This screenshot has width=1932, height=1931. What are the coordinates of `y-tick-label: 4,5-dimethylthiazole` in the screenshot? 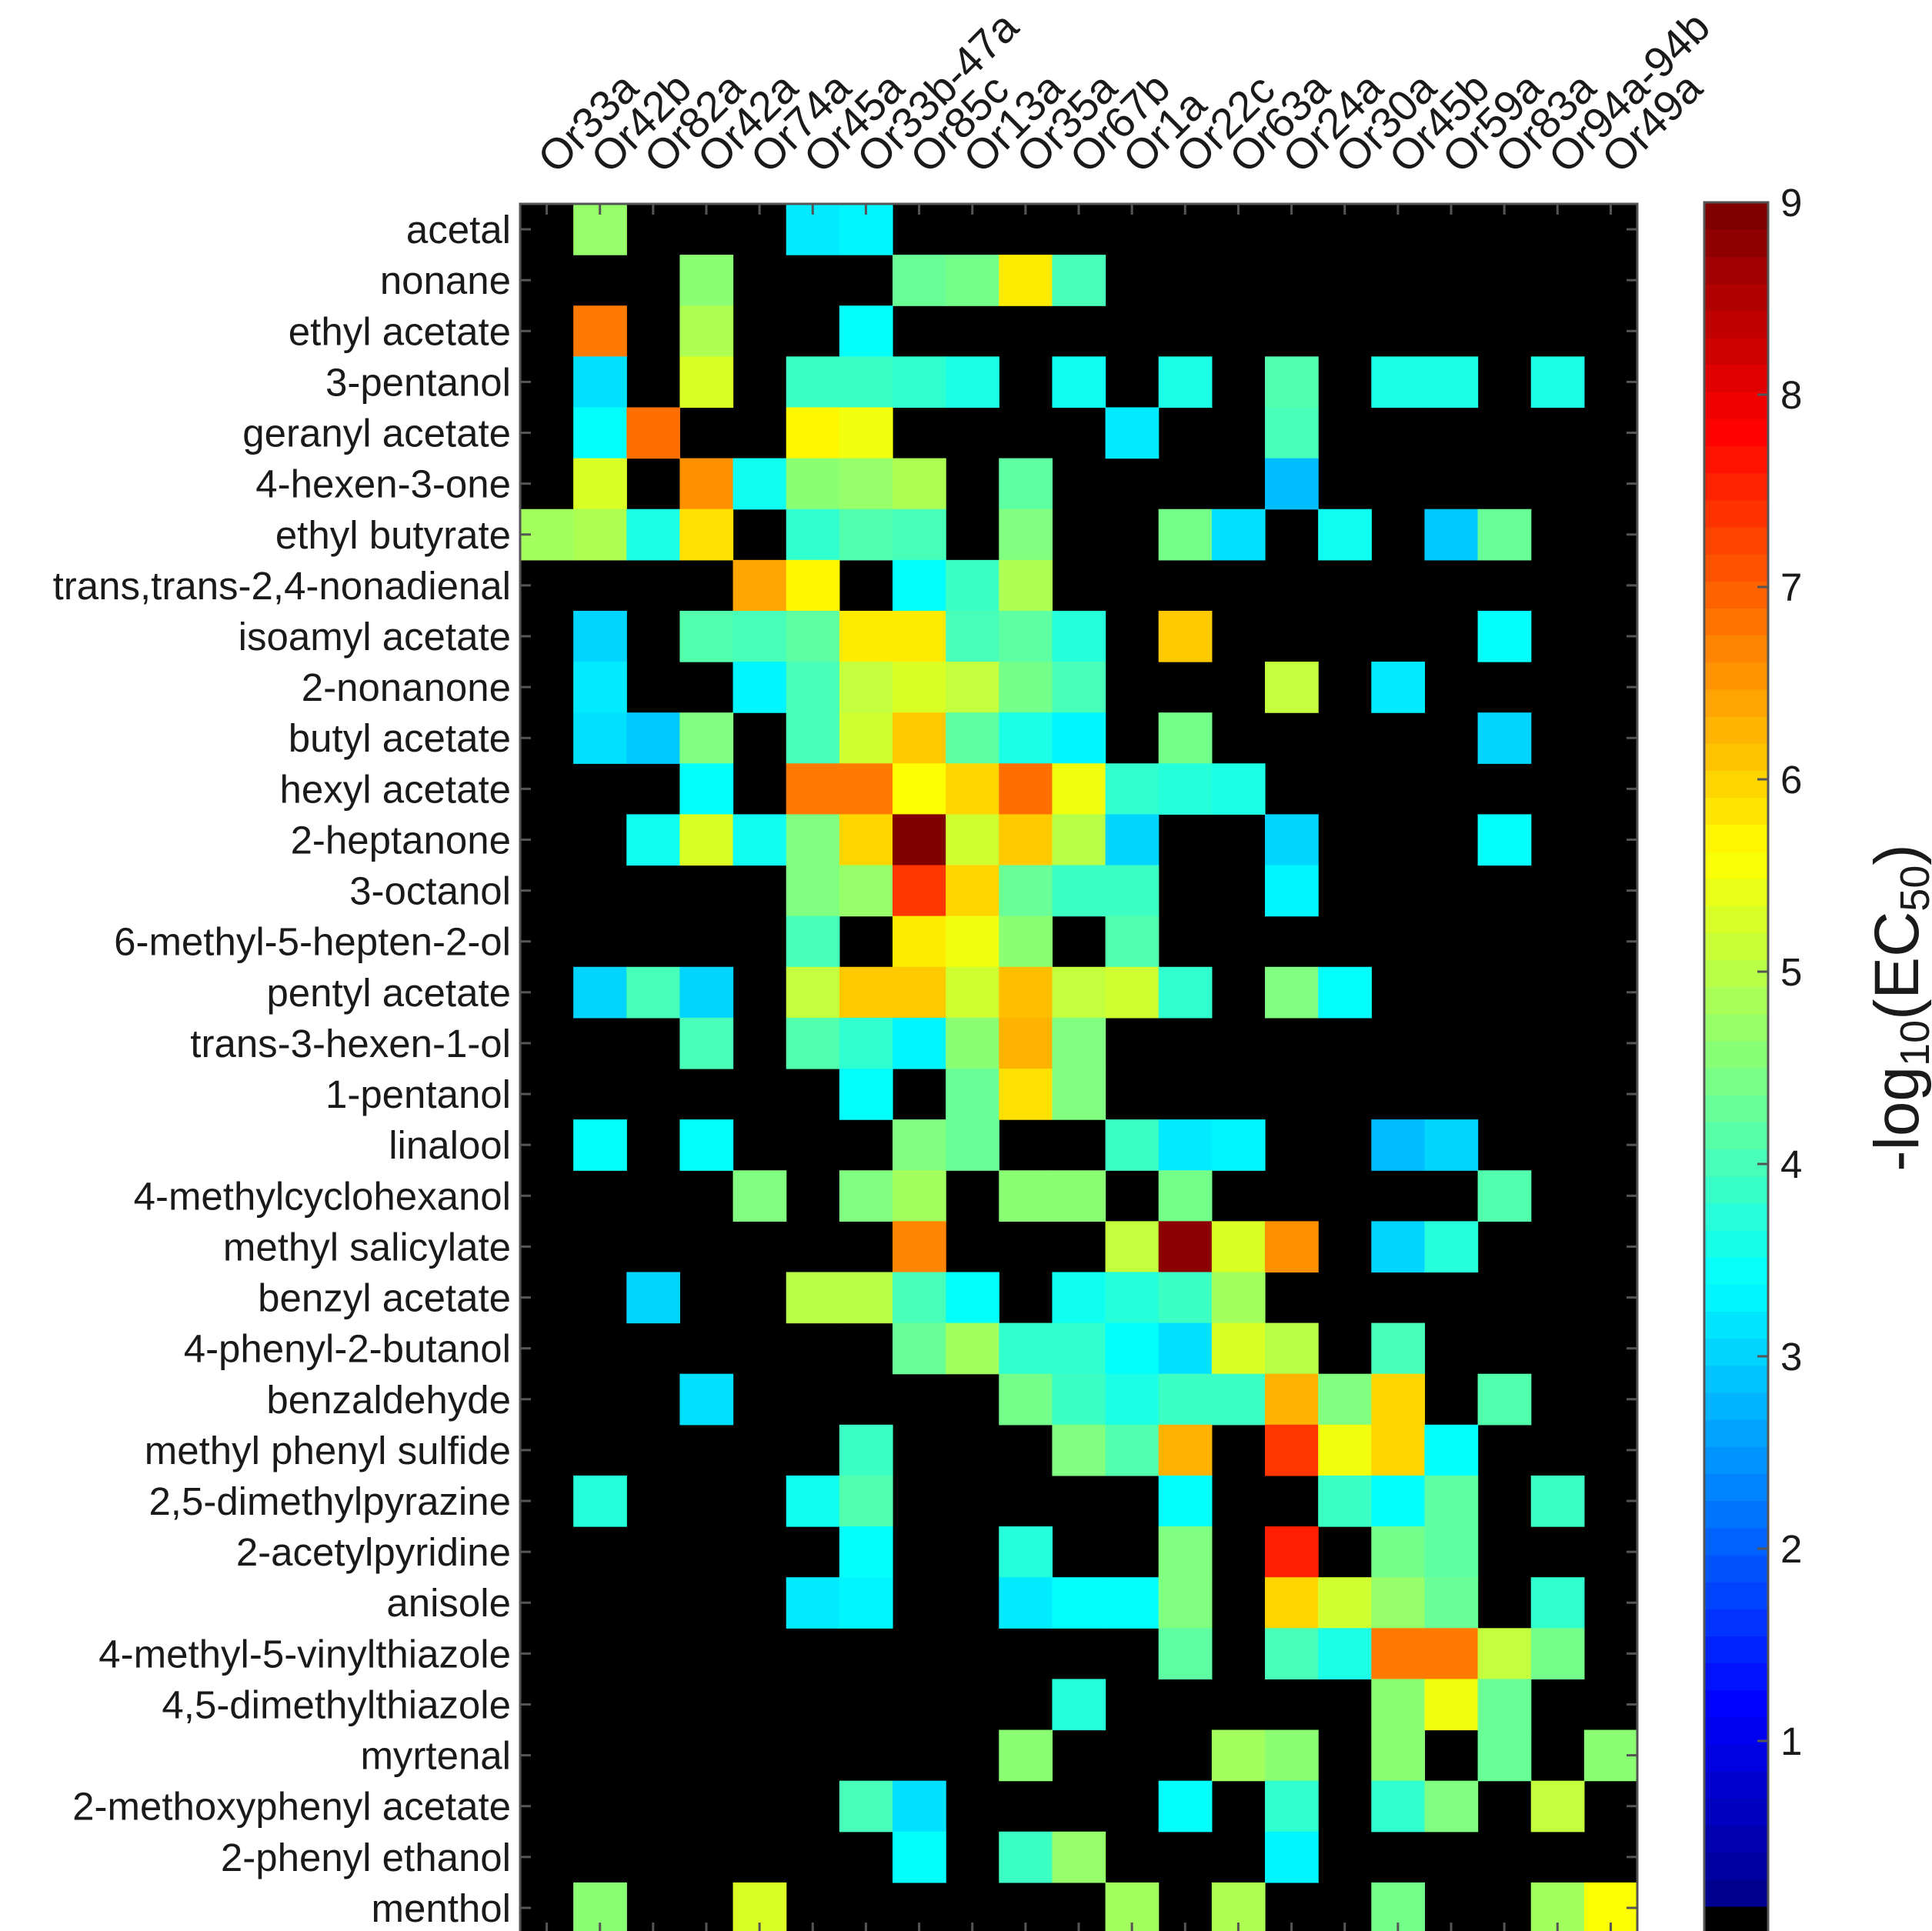 It's located at (336, 1704).